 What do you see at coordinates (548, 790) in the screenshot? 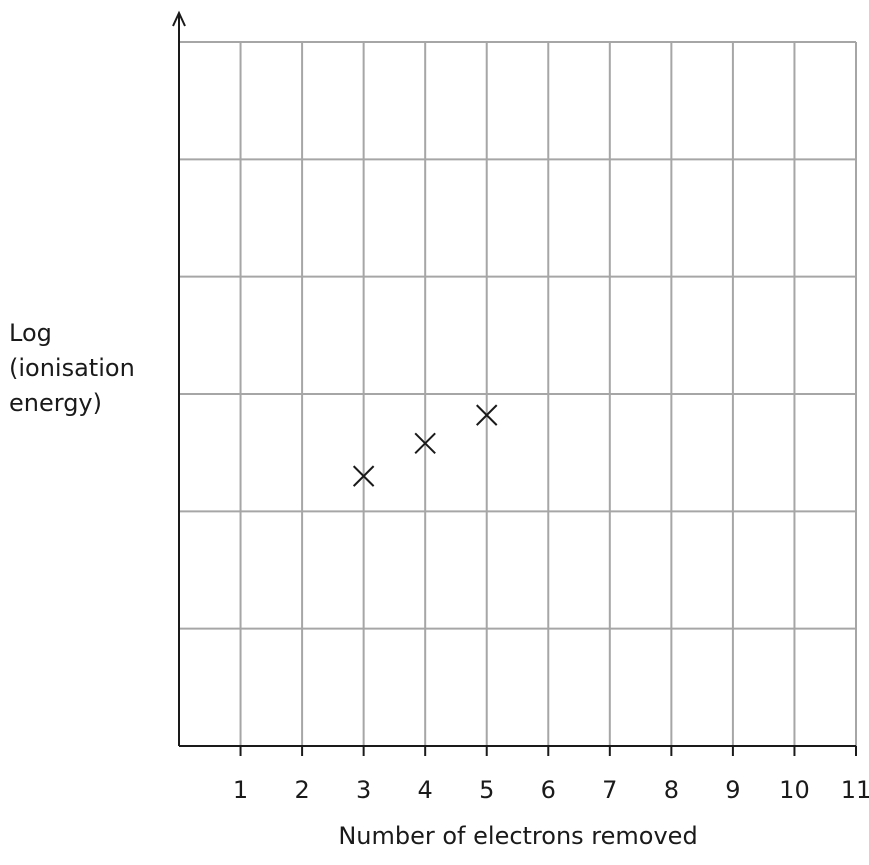
I see `x-tick-label: 6` at bounding box center [548, 790].